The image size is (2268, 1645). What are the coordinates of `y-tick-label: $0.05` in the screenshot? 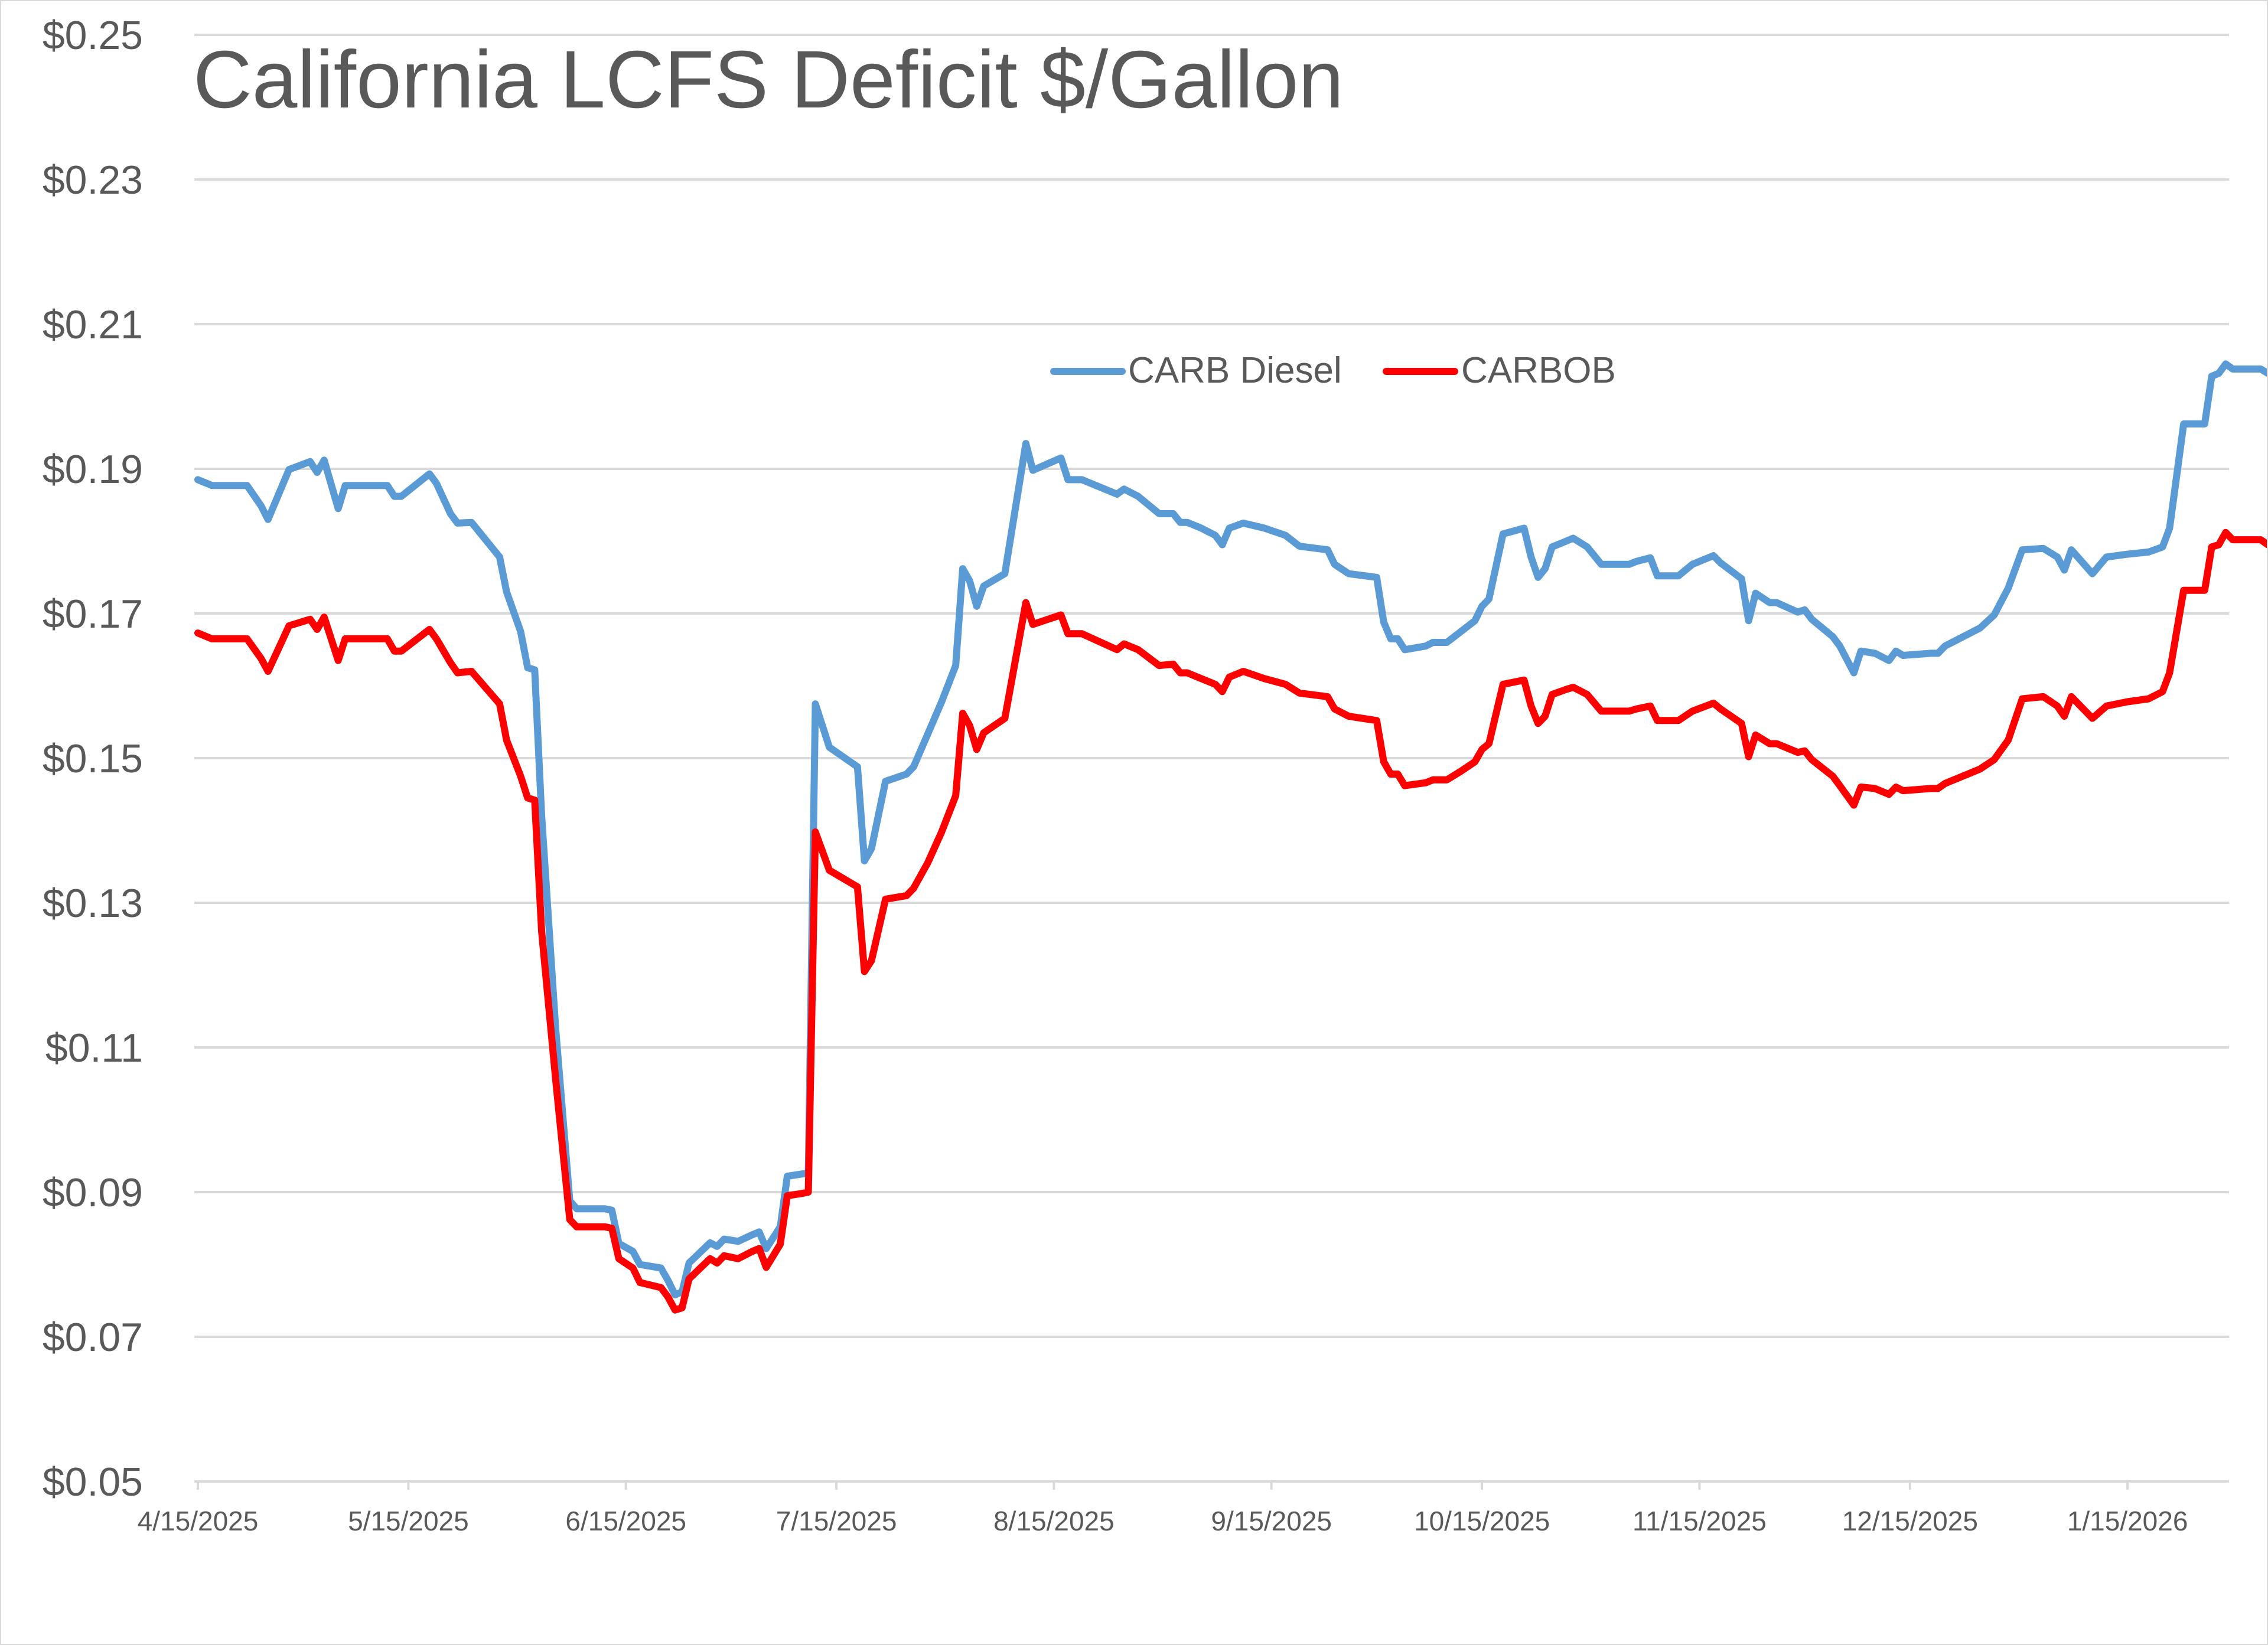 It's located at (93, 1482).